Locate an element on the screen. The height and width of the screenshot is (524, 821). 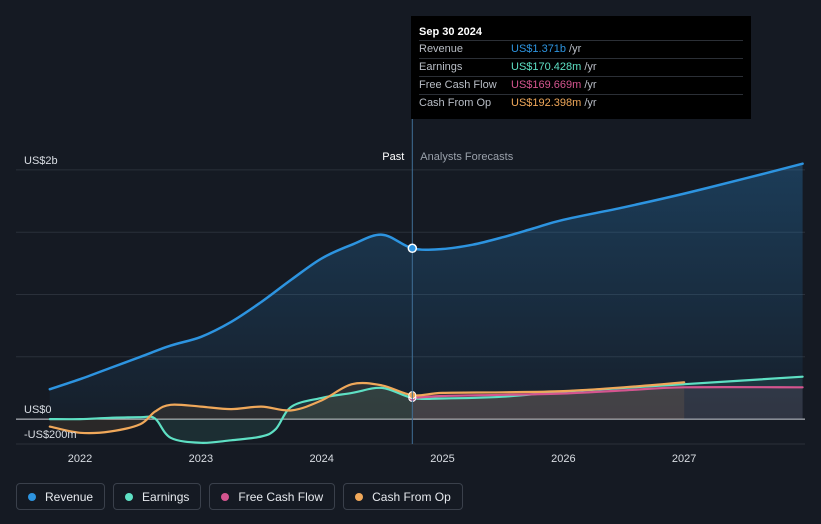
tooltip-value: US$1.371b is located at coordinates (539, 49).